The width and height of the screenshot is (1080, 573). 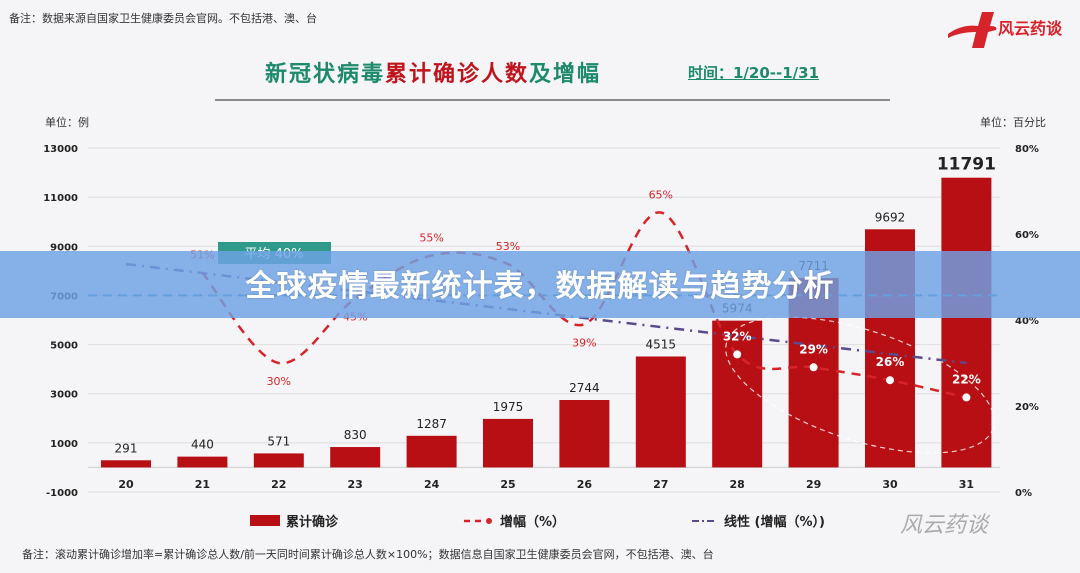 What do you see at coordinates (584, 388) in the screenshot?
I see `bar-value-label: 2744` at bounding box center [584, 388].